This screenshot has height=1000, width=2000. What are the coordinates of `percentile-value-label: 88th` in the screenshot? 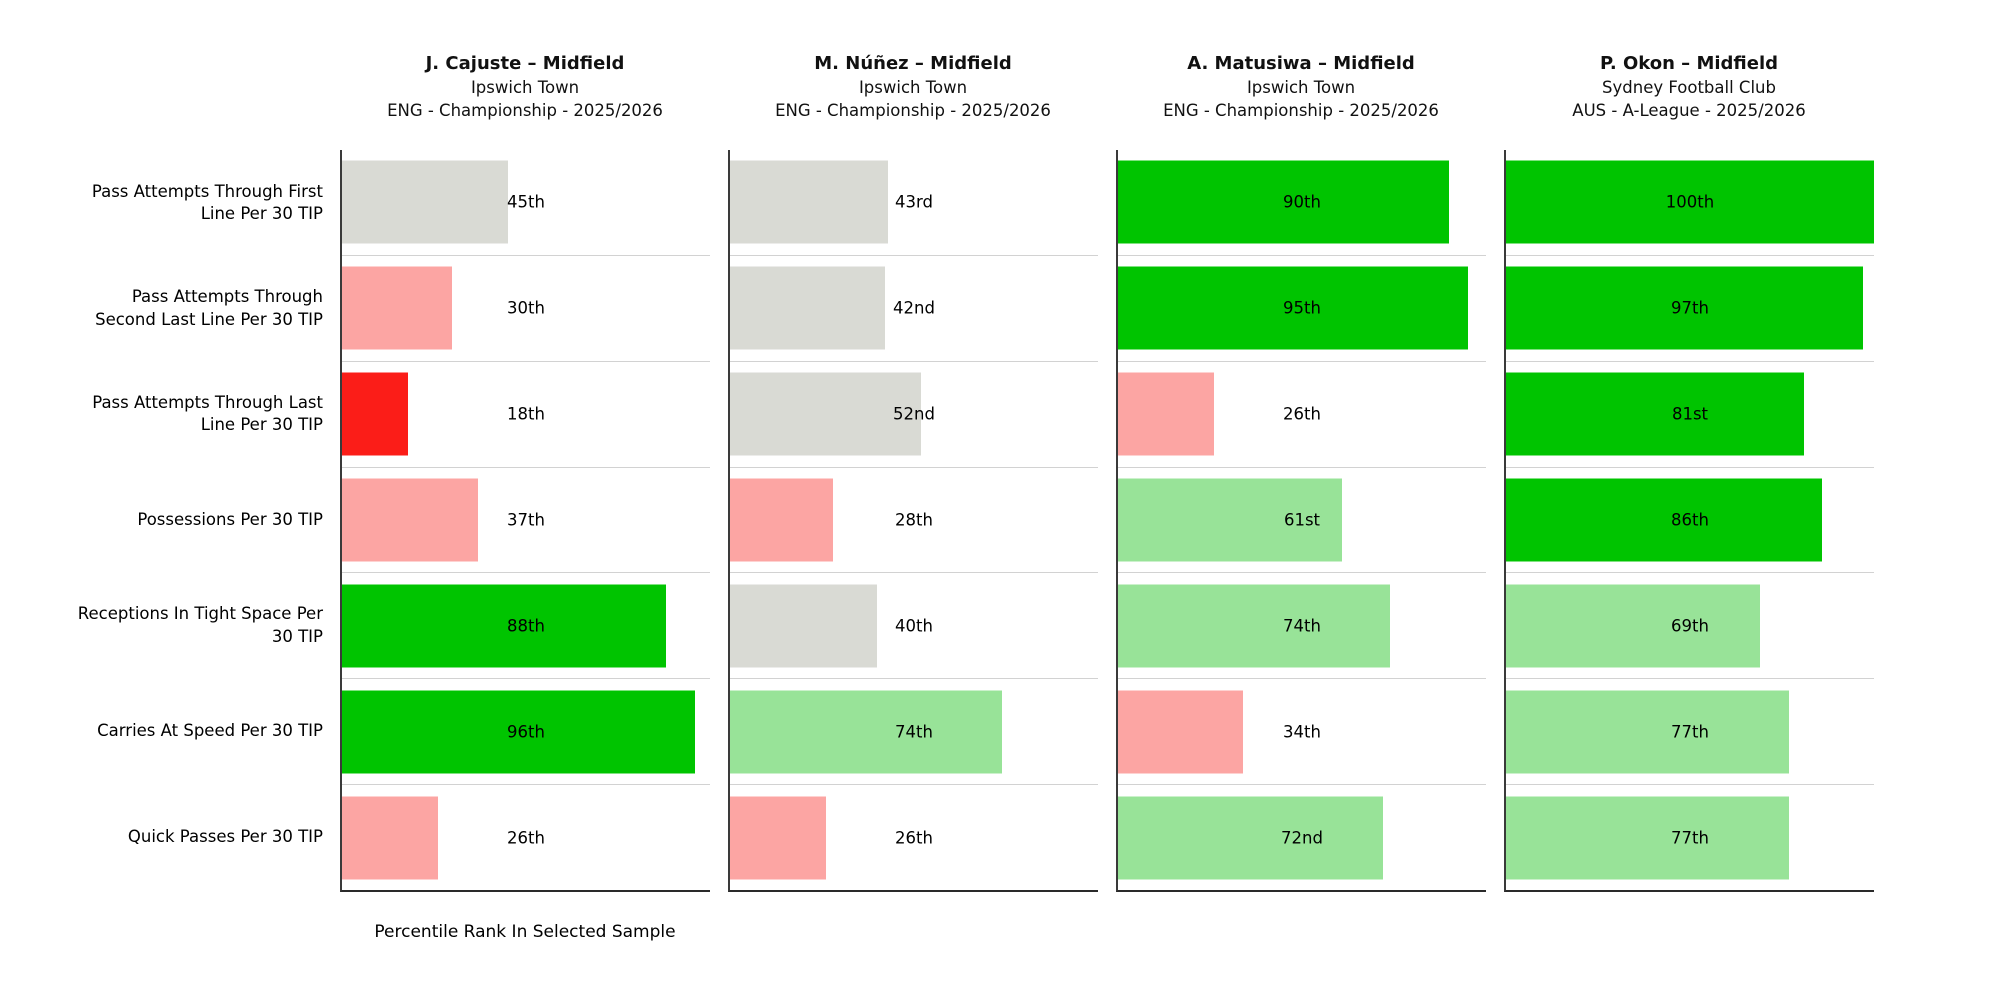 It's located at (526, 626).